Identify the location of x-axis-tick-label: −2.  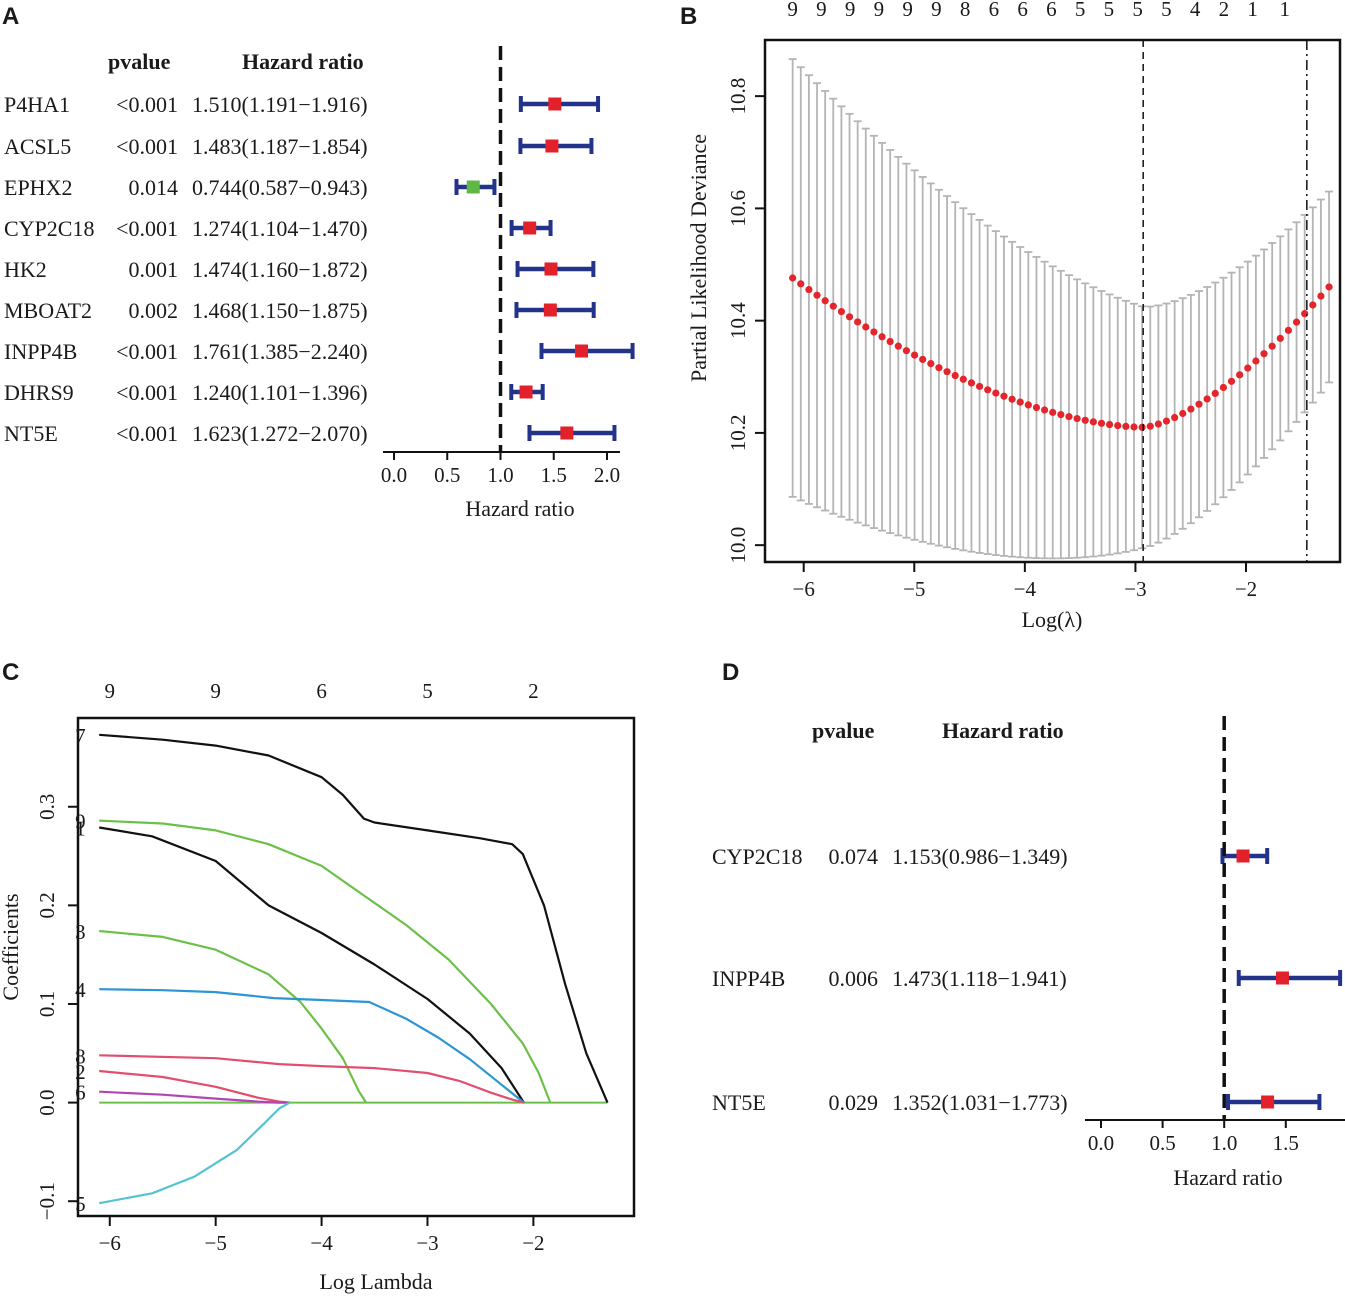
(533, 1243).